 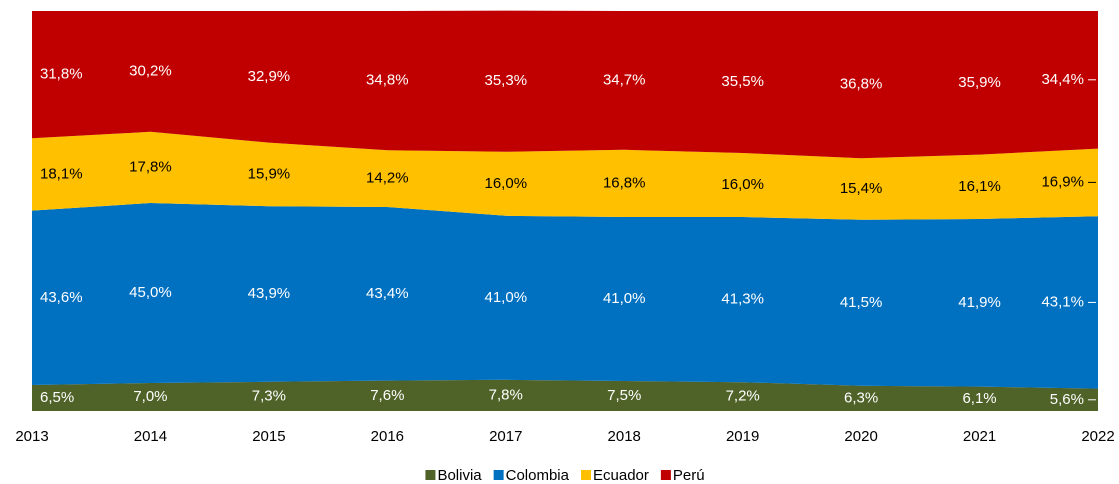 What do you see at coordinates (31, 436) in the screenshot?
I see `x-tick-label: 2013` at bounding box center [31, 436].